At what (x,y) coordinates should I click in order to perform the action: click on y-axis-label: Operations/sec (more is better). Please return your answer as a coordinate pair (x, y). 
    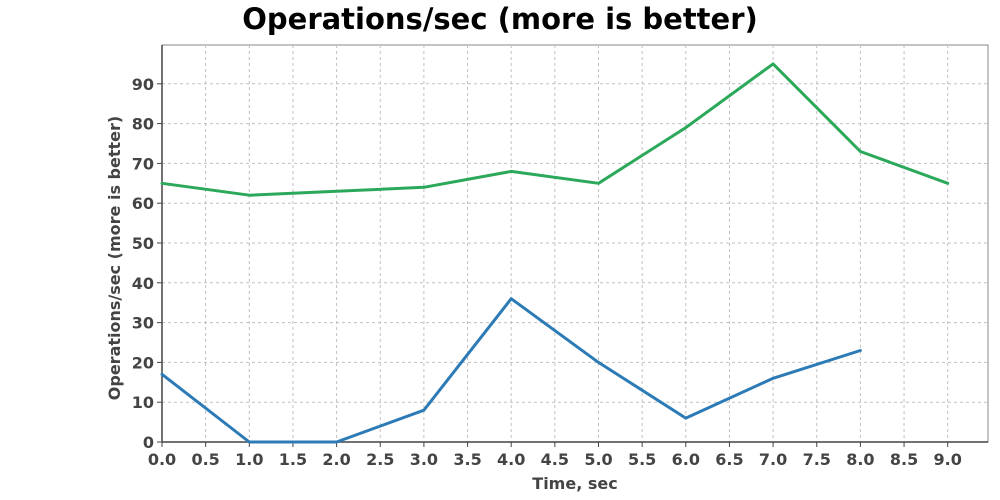
    Looking at the image, I should click on (114, 258).